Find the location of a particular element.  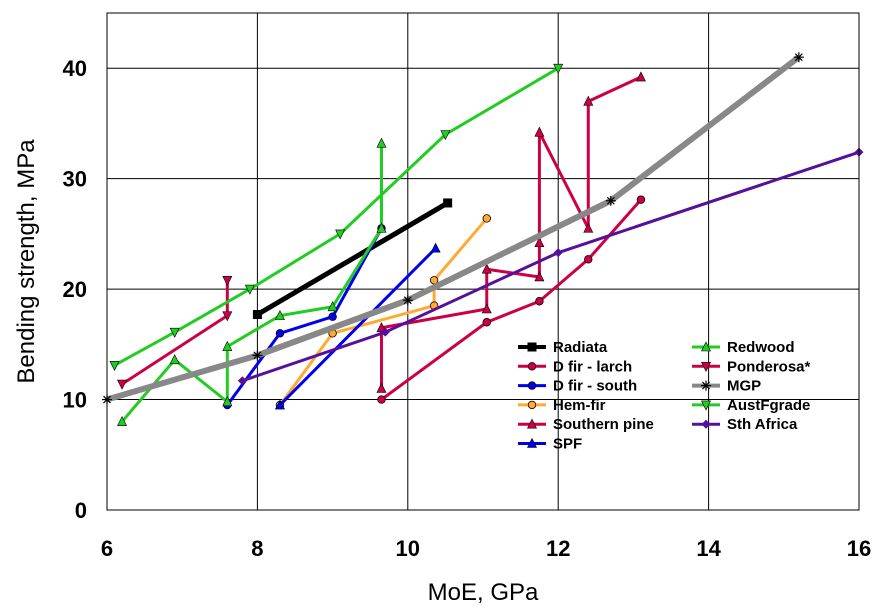

legend-item-southern-pine: Southern pine is located at coordinates (586, 424).